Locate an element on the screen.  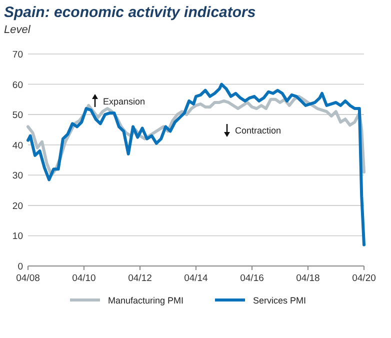
x-tick-label: 04/20 is located at coordinates (364, 278).